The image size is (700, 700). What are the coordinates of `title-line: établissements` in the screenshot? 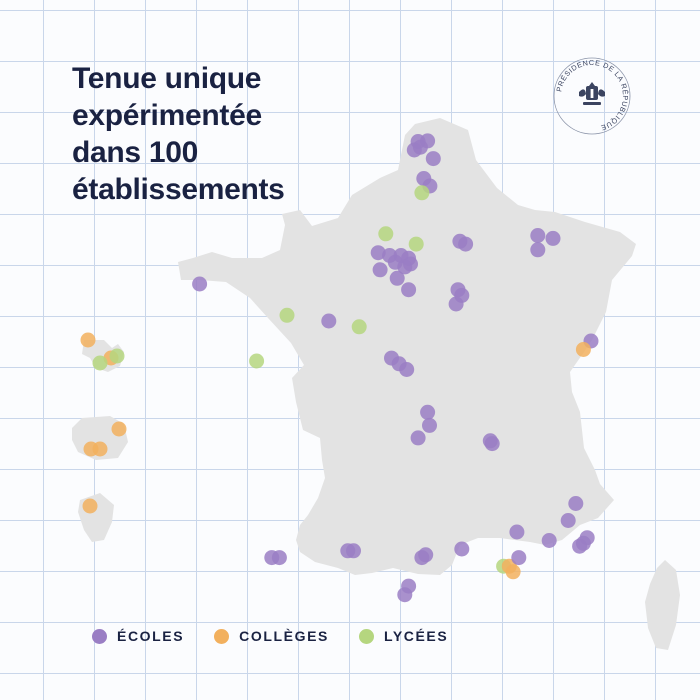 It's located at (178, 189).